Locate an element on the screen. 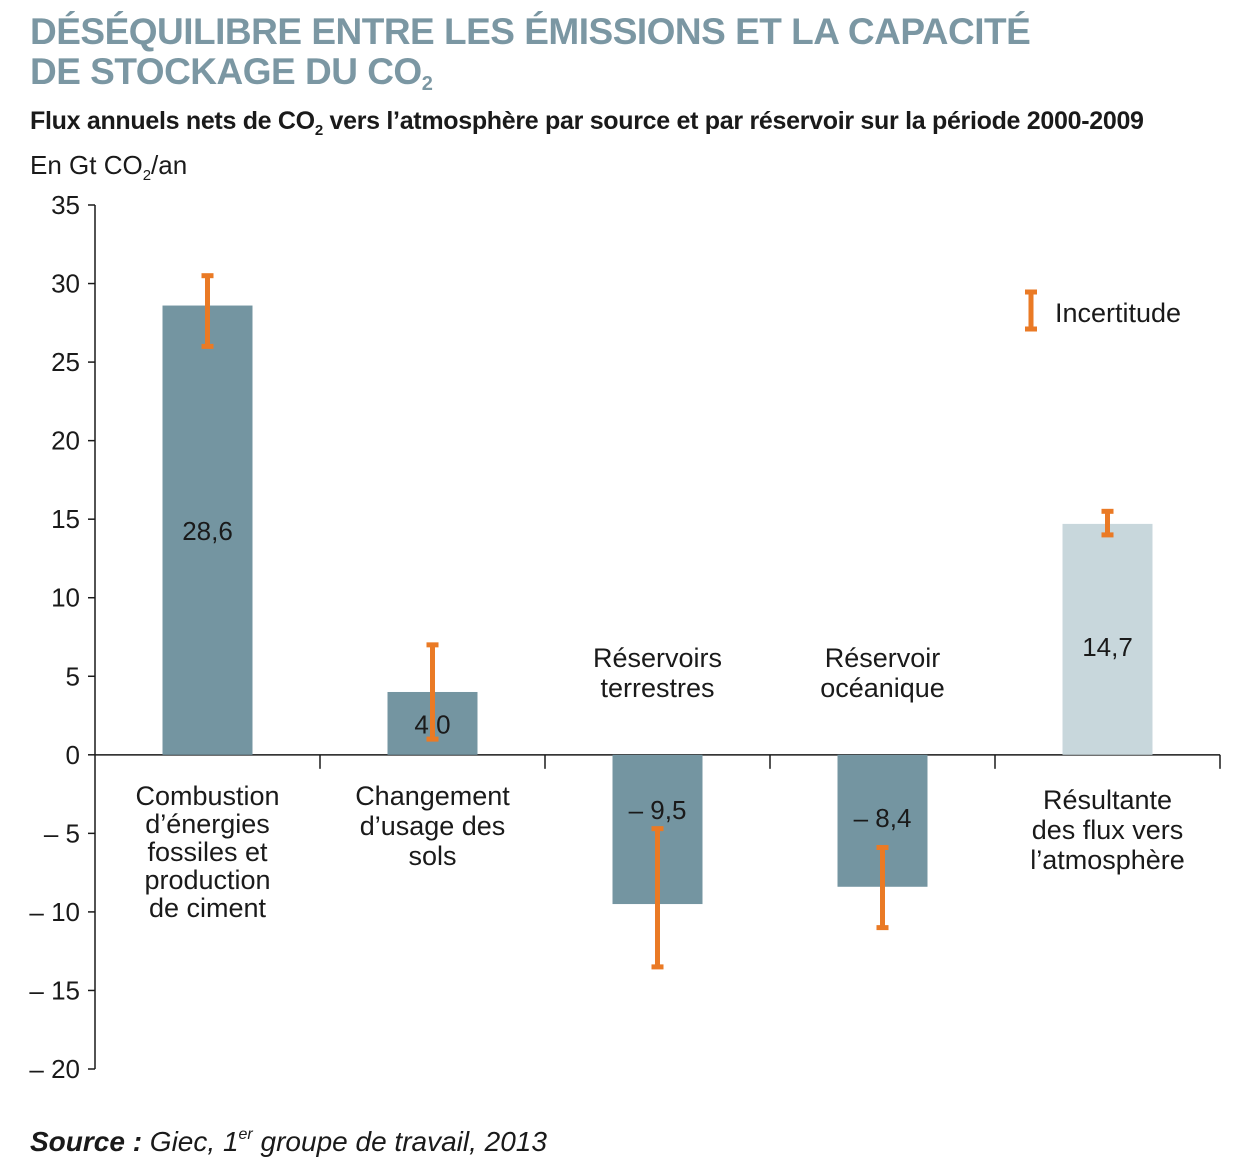 Image resolution: width=1258 pixels, height=1176 pixels. source-text-post: groupe de travail, 2013 is located at coordinates (399, 1141).